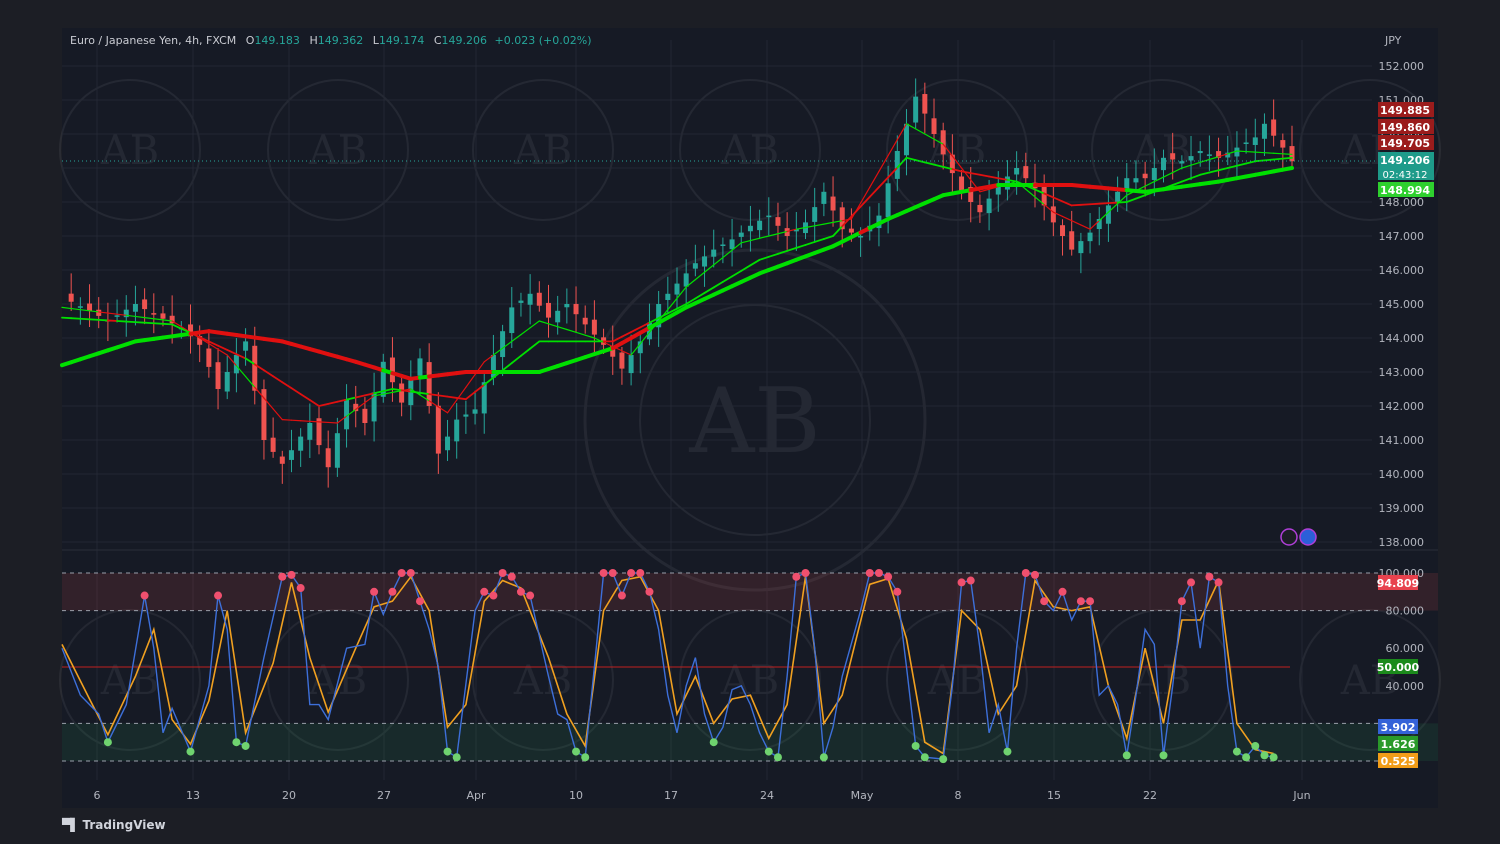 This screenshot has width=1500, height=844. I want to click on stoch-label-text: 1.626, so click(1398, 744).